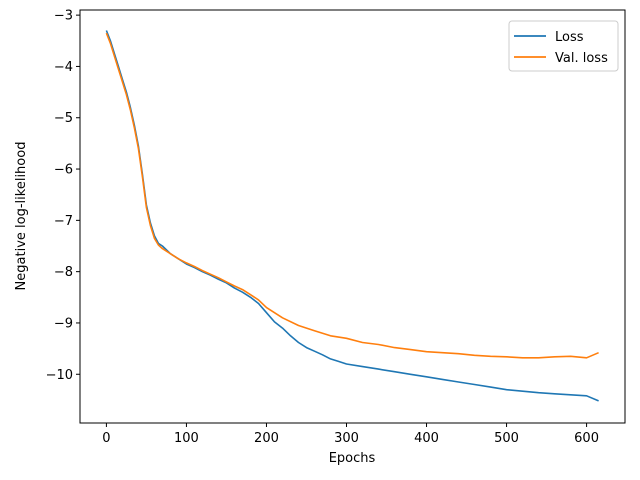 This screenshot has height=480, width=640. Describe the element at coordinates (63, 221) in the screenshot. I see `y-tick-label: −7` at that location.